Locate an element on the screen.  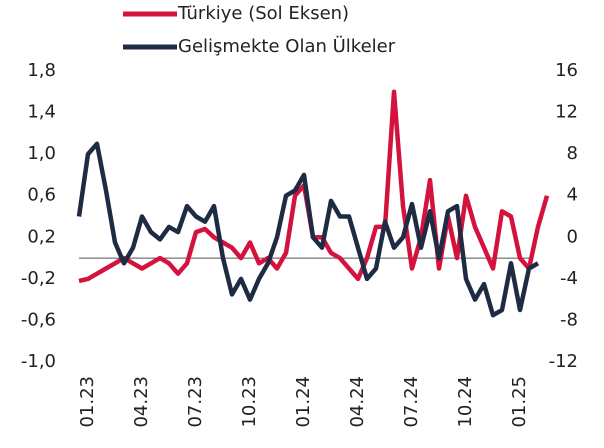
y2-tick-label: 8 is located at coordinates (572, 153).